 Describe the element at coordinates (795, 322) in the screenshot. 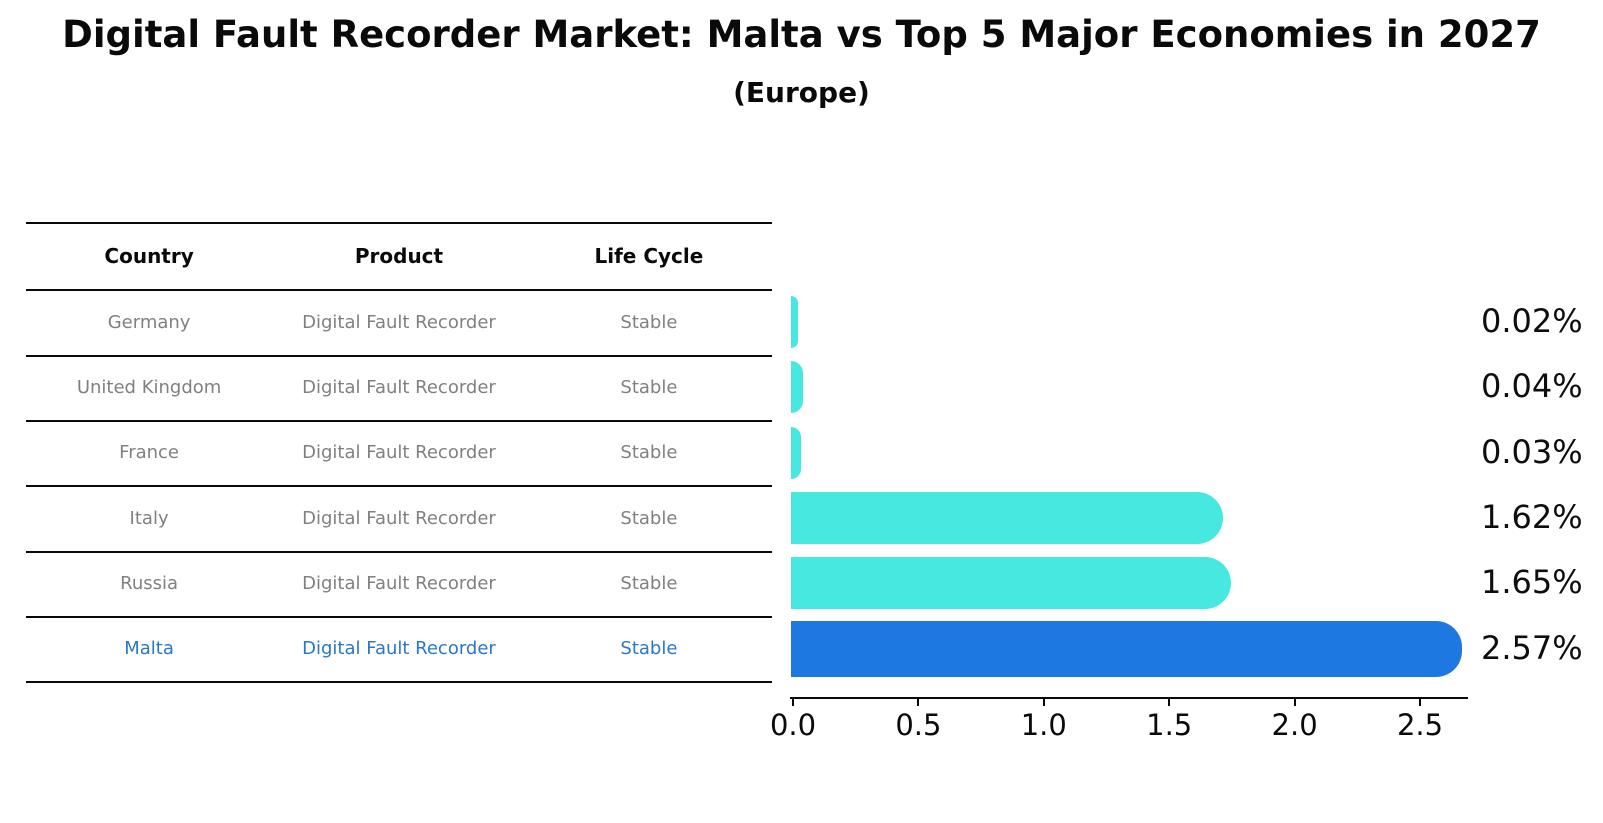

I see `bar-germany` at that location.